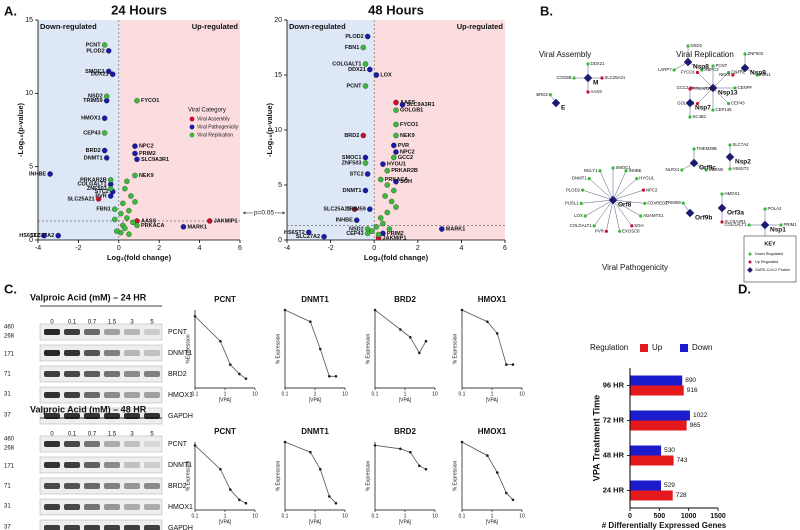  I want to click on gene-label: SLC7A2, so click(741, 144).